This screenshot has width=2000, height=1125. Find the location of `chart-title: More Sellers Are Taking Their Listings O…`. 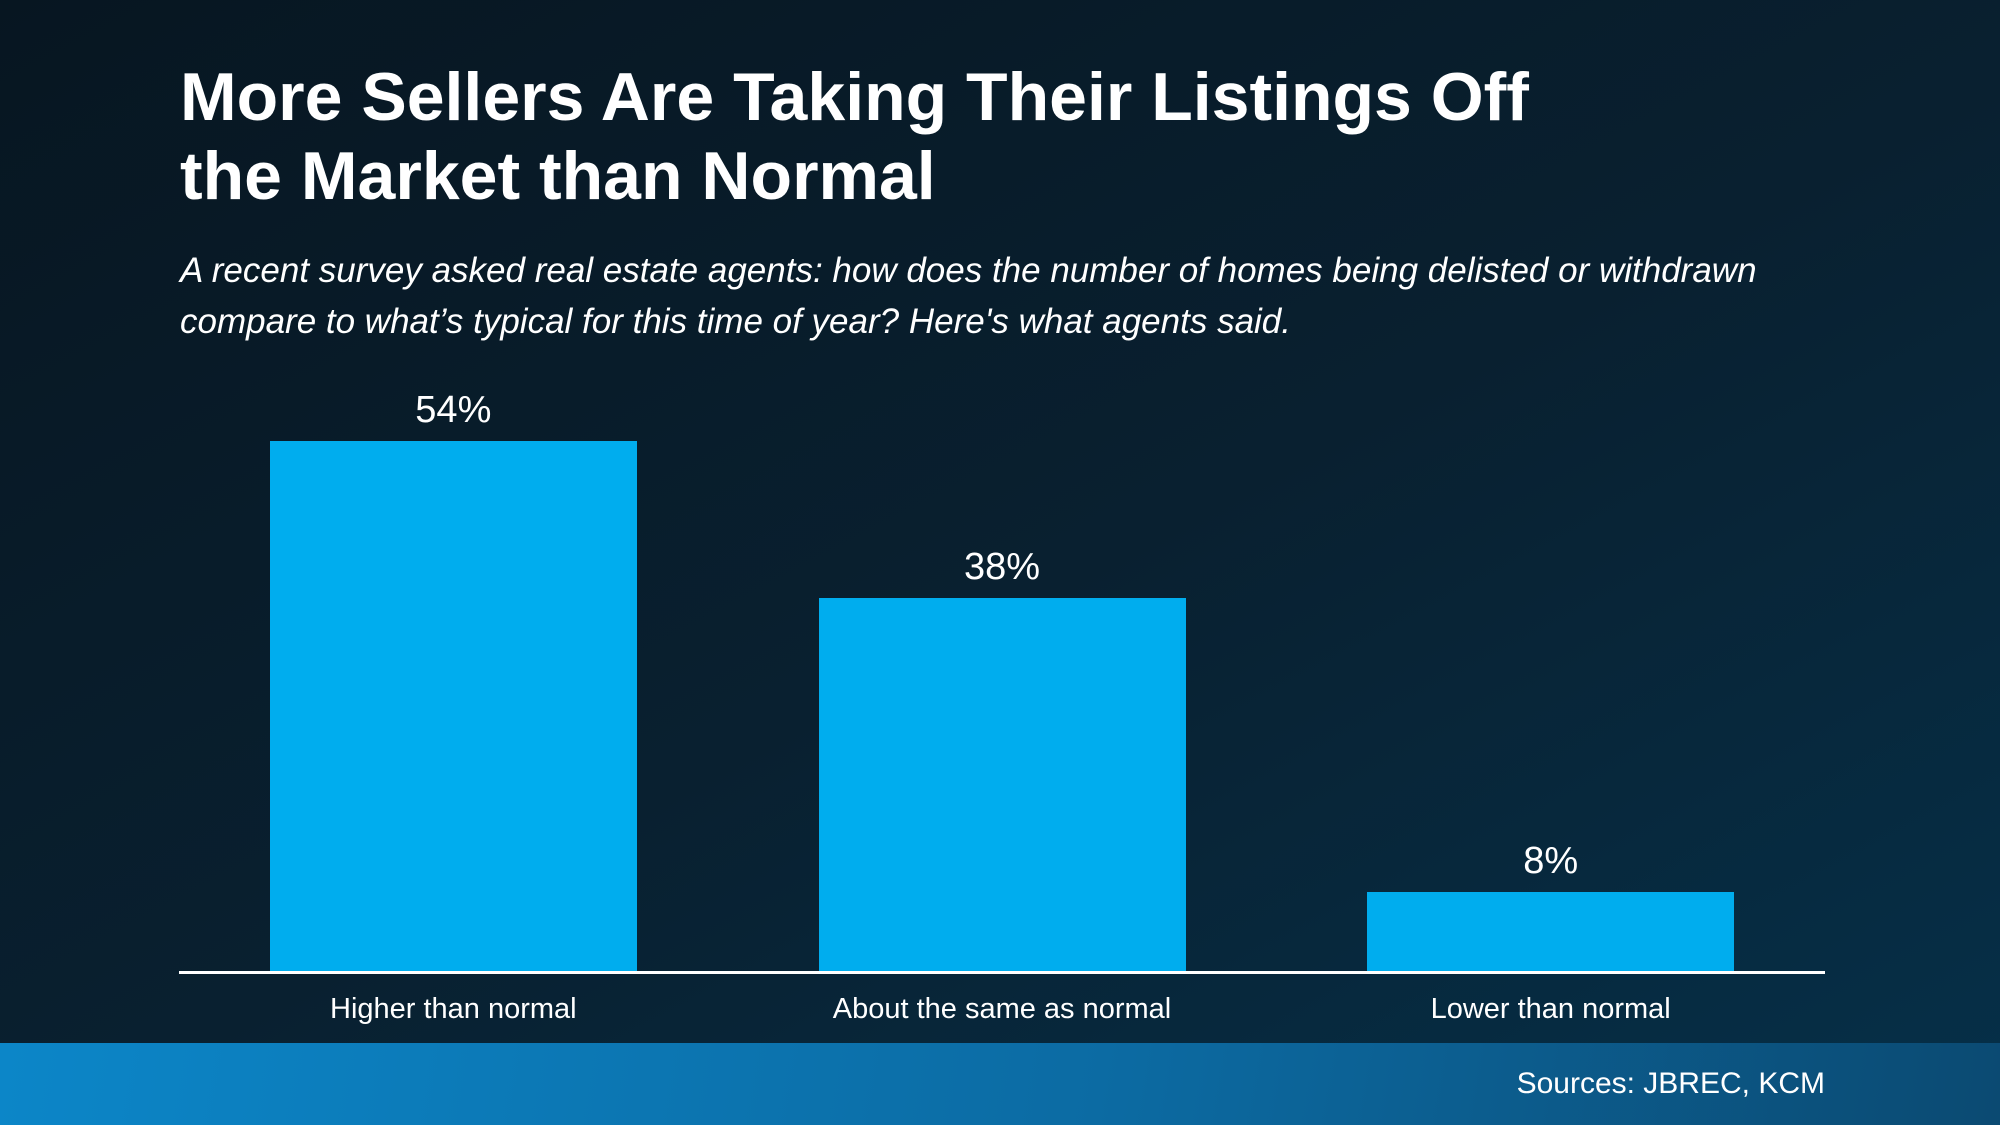

chart-title: More Sellers Are Taking Their Listings O… is located at coordinates (854, 136).